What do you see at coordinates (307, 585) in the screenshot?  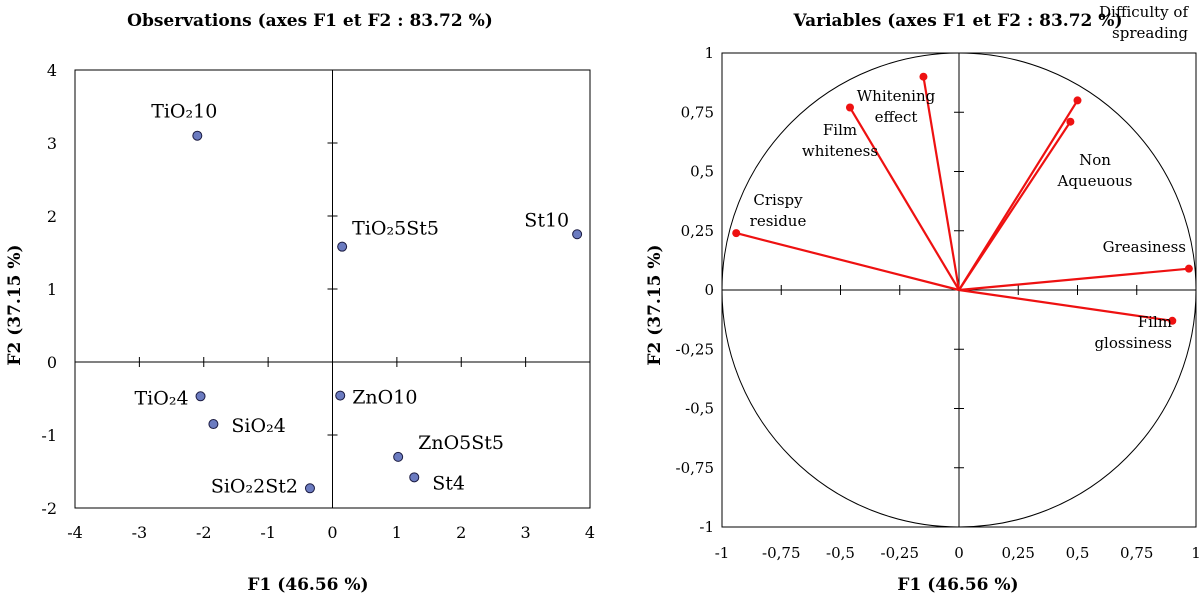 I see `observations-x-axis-title: F1 (46.56 %)` at bounding box center [307, 585].